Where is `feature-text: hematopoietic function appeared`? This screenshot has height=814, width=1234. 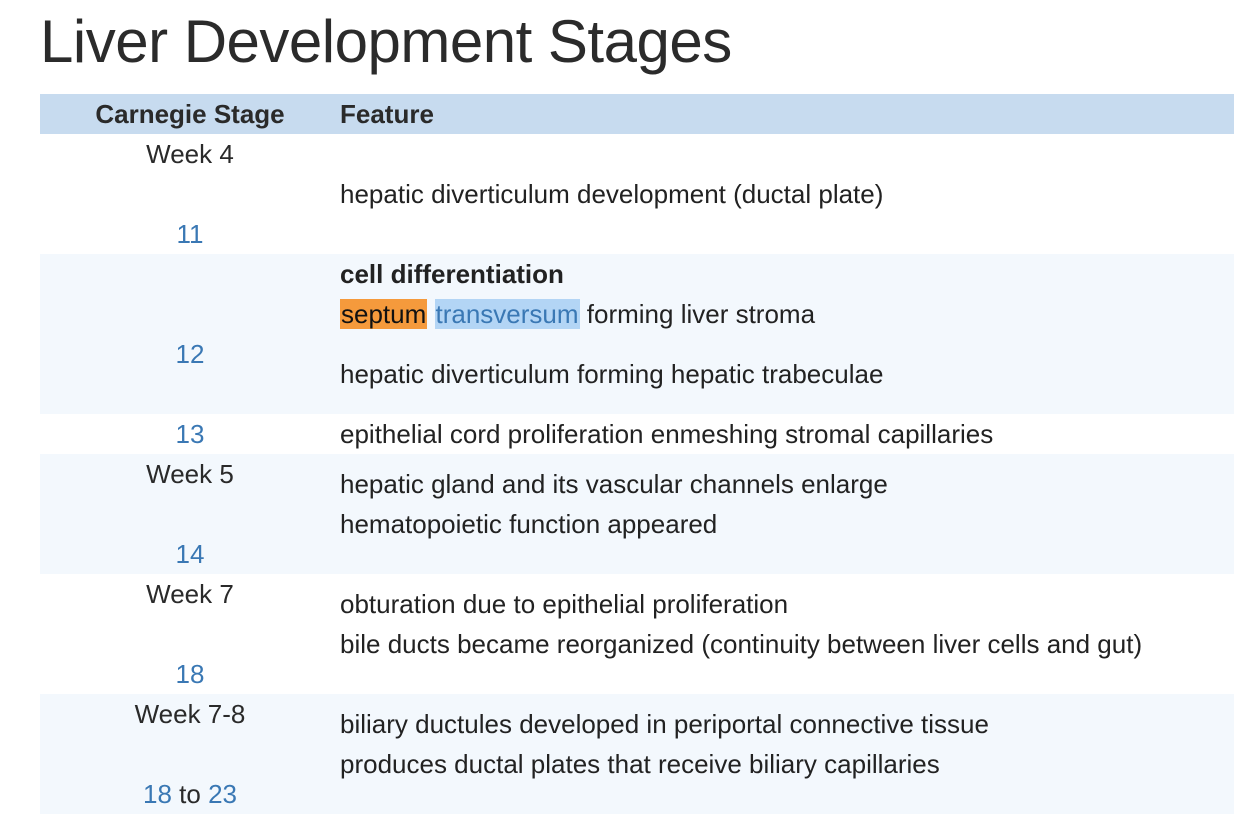
feature-text: hematopoietic function appeared is located at coordinates (529, 524).